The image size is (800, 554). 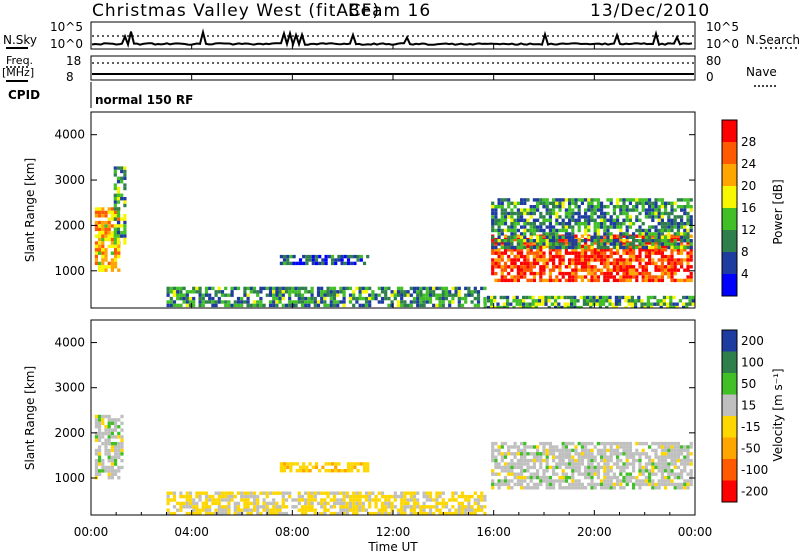 I want to click on colorbar-segment, so click(x=729, y=219).